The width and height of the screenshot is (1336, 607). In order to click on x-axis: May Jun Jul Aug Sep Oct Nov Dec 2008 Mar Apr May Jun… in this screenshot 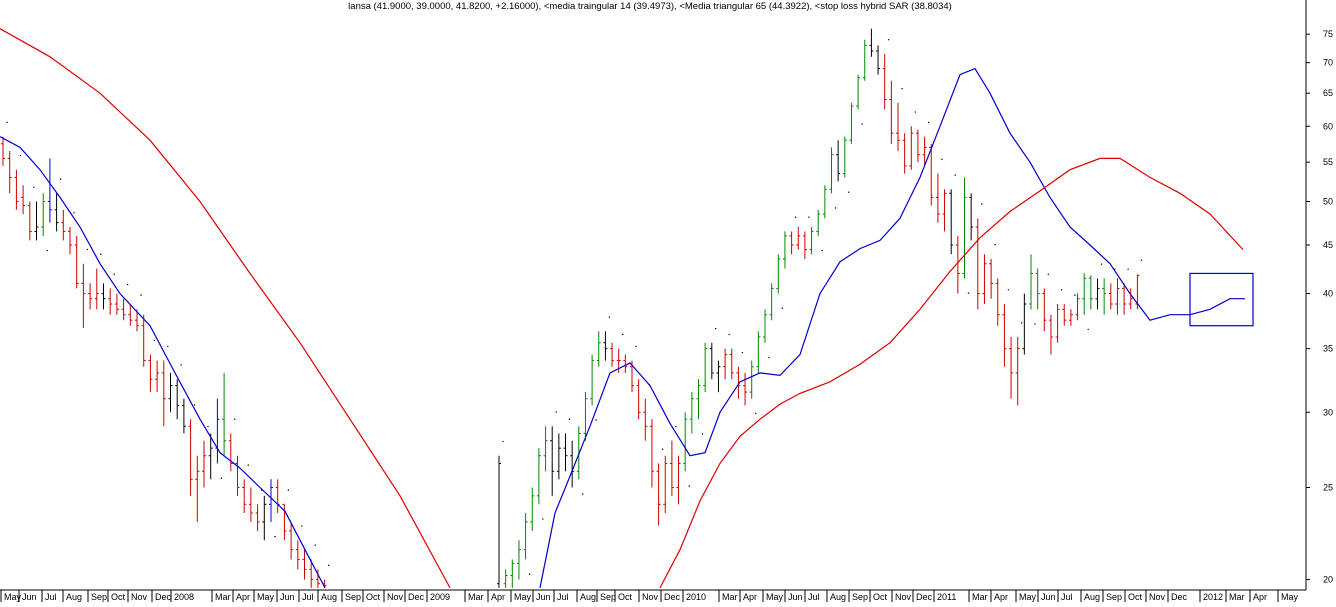, I will do `click(653, 595)`.